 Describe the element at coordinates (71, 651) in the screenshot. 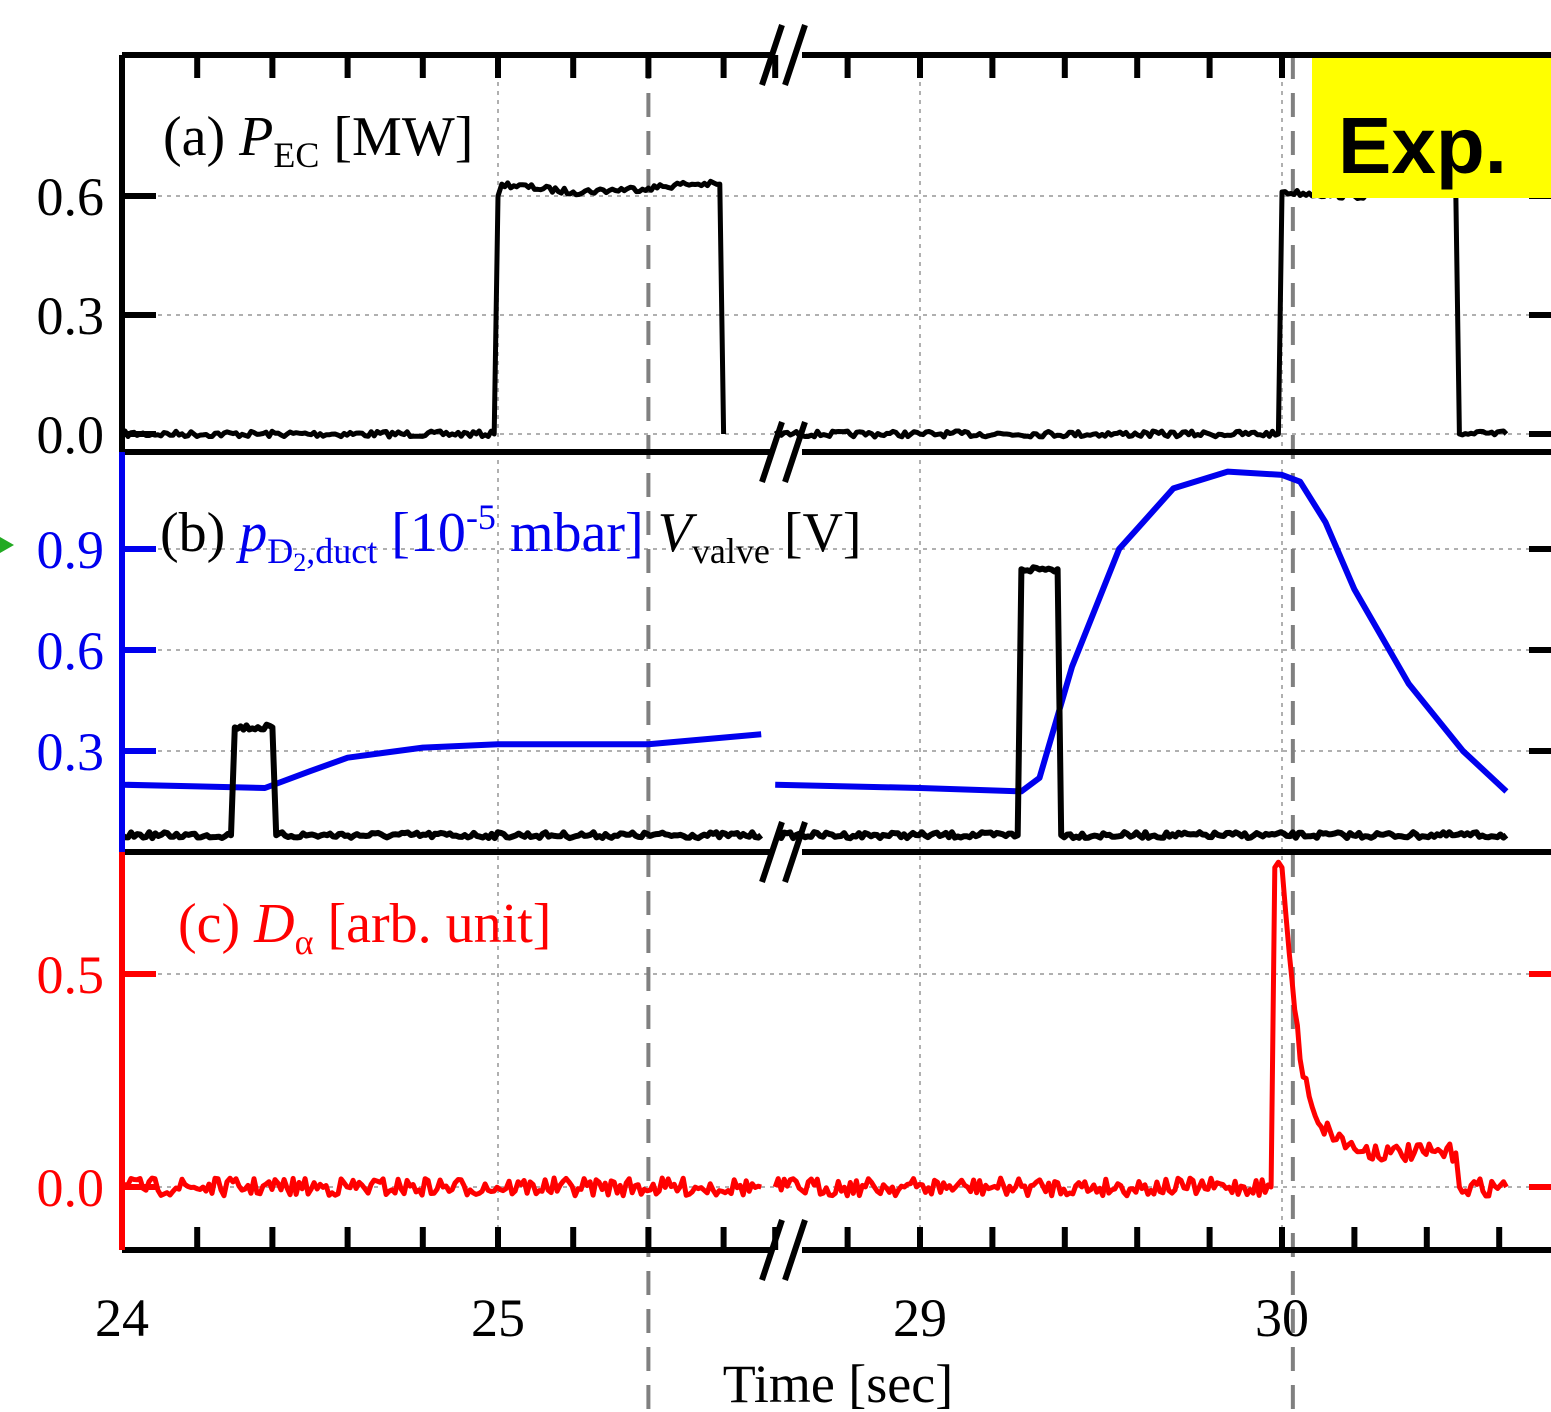

I see `ytick-label-b-1: 0.6` at that location.